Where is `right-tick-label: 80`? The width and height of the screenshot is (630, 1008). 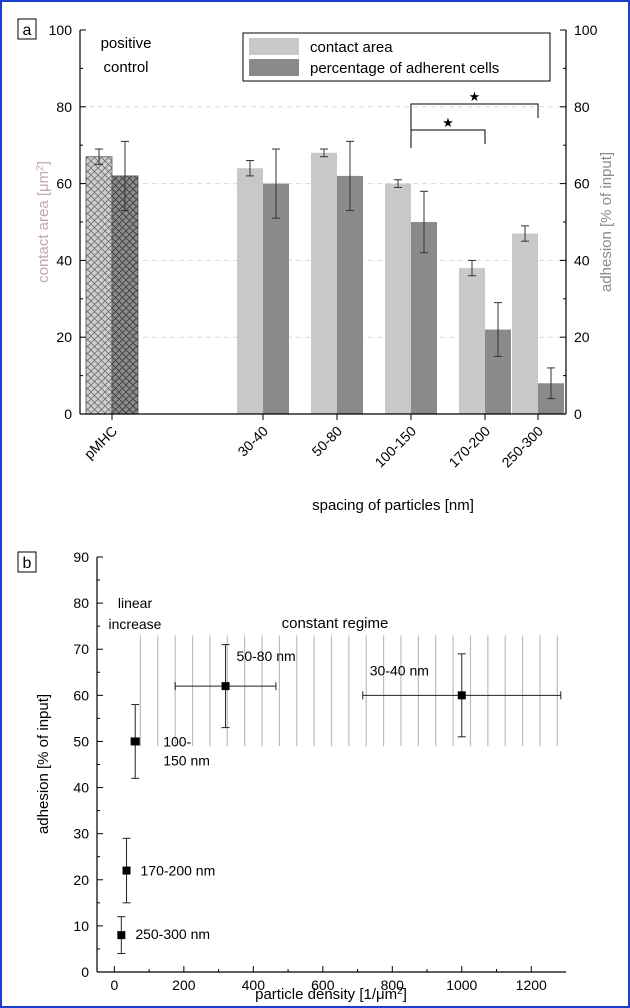 right-tick-label: 80 is located at coordinates (582, 107).